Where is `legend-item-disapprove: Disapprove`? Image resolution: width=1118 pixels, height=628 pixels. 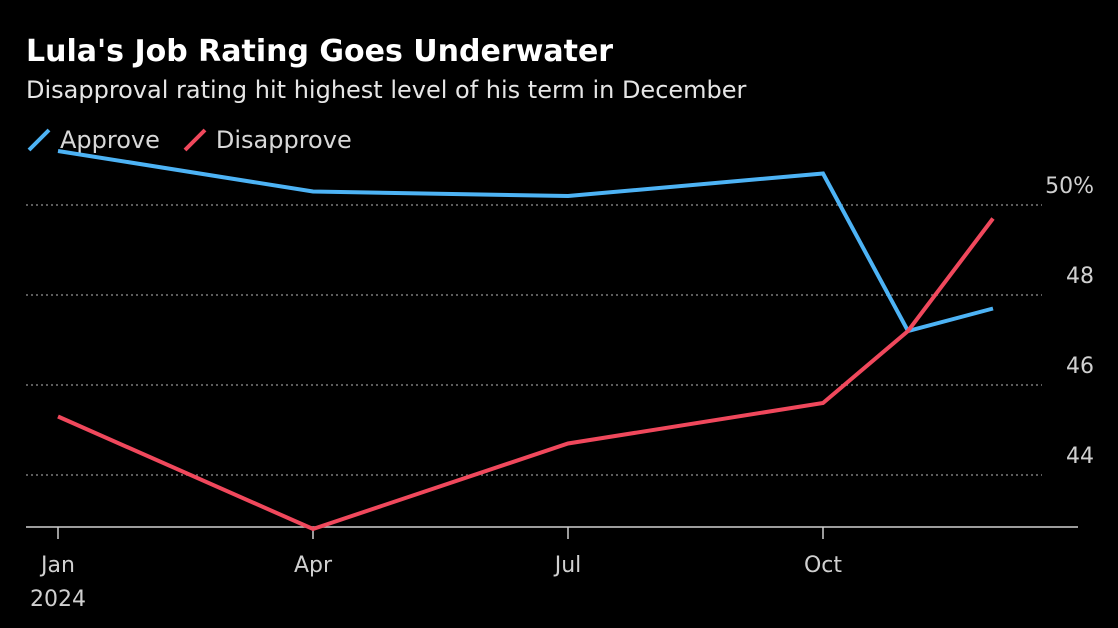
legend-item-disapprove: Disapprove is located at coordinates (267, 140).